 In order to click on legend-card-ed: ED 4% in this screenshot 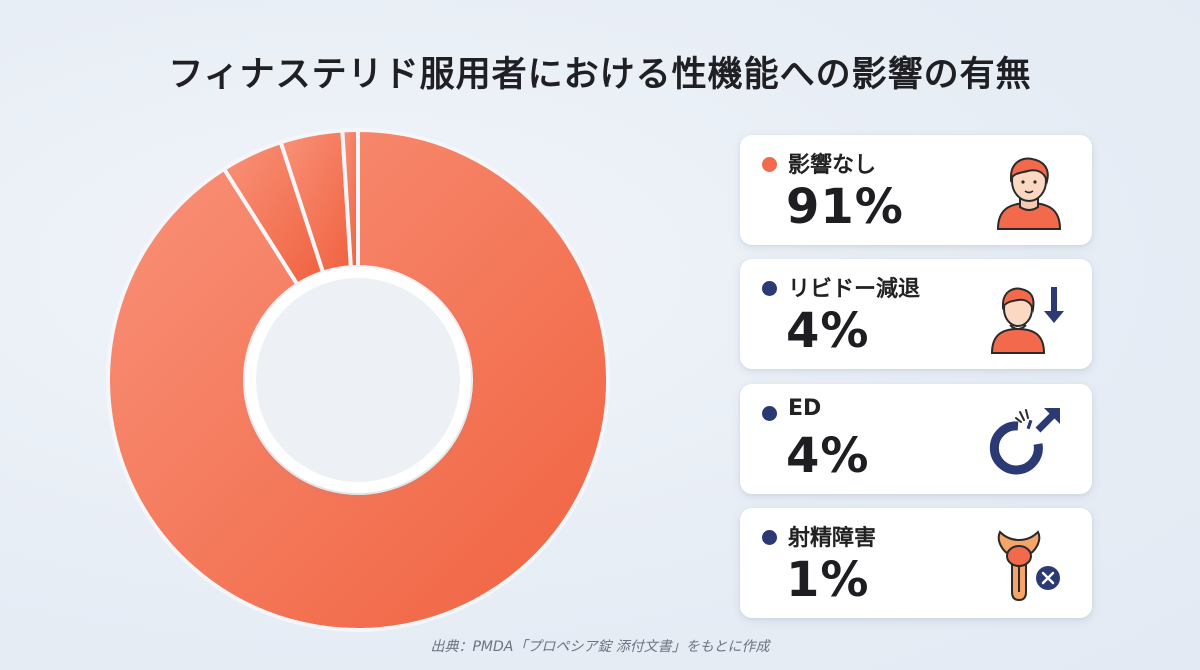, I will do `click(916, 439)`.